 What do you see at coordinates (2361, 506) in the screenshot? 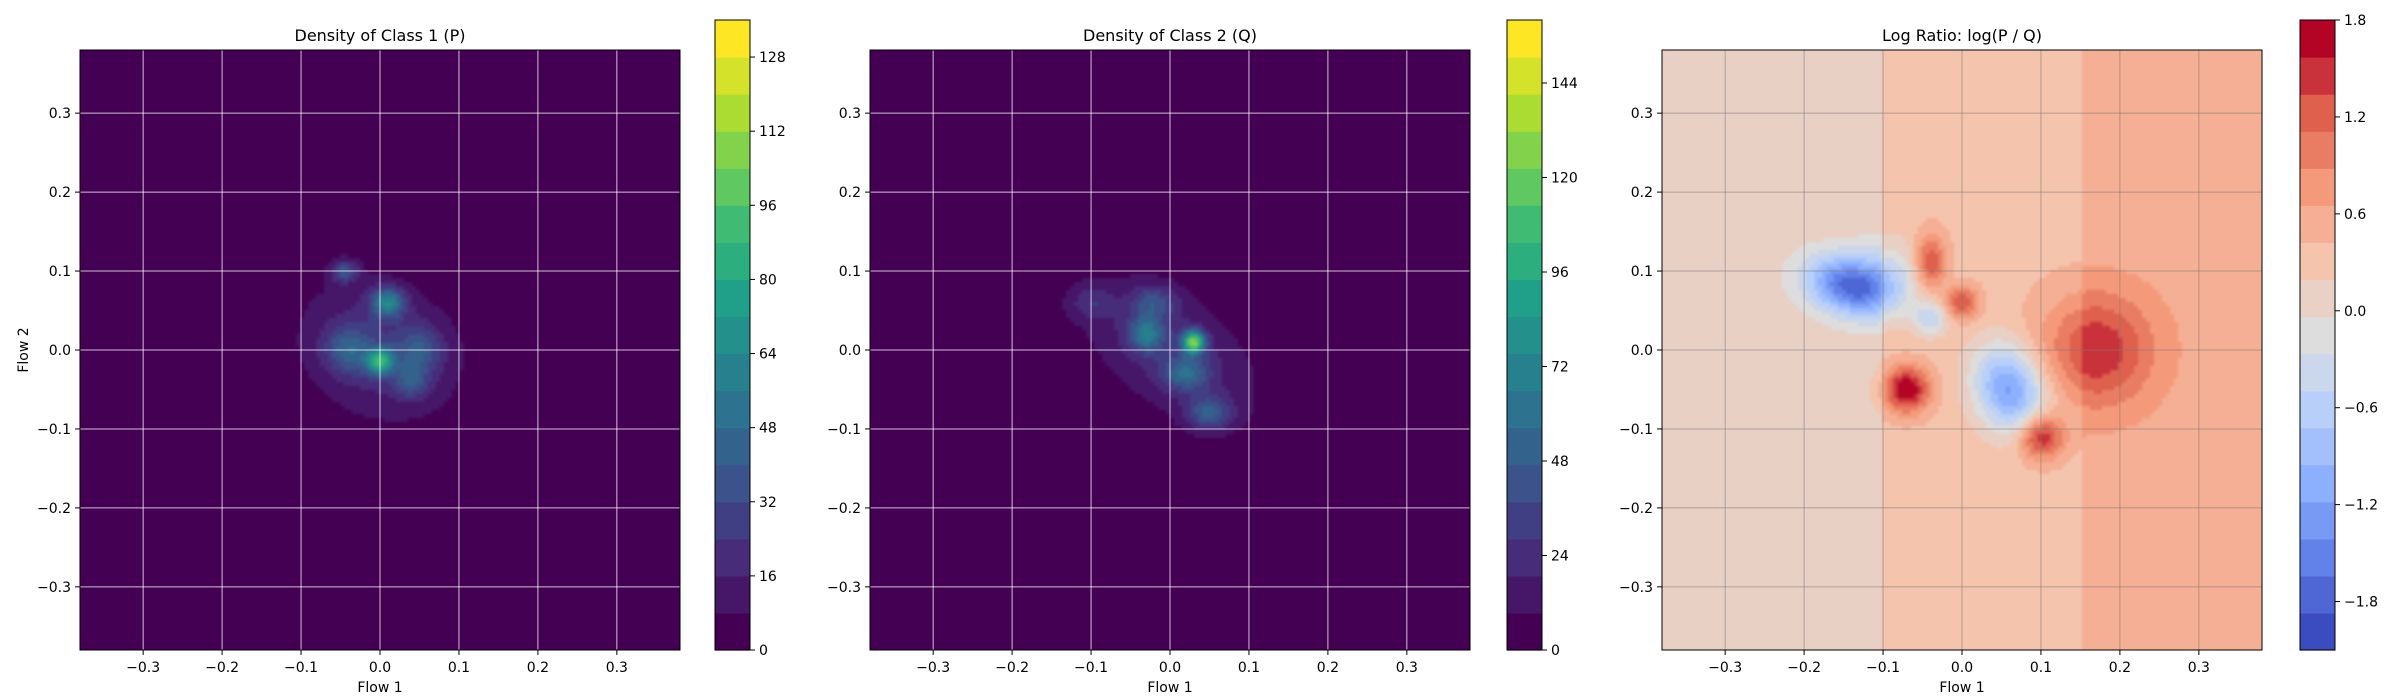
I see `colorbar-tick-label: −1.2` at bounding box center [2361, 506].